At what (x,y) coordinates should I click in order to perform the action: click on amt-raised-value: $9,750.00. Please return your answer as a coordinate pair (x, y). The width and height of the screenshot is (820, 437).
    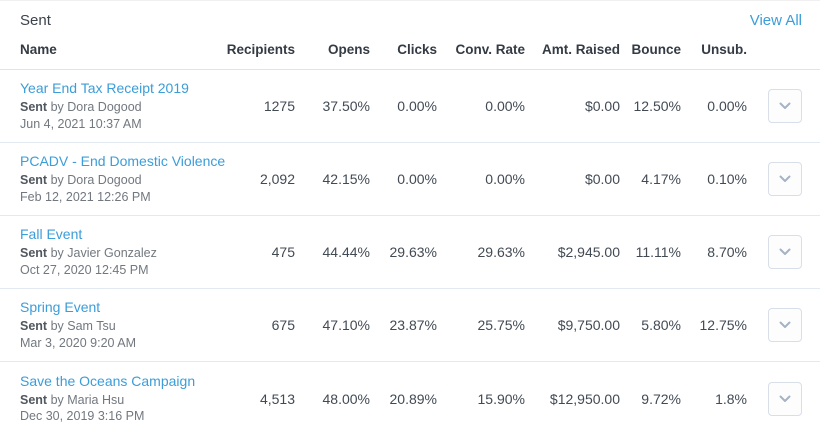
    Looking at the image, I should click on (588, 325).